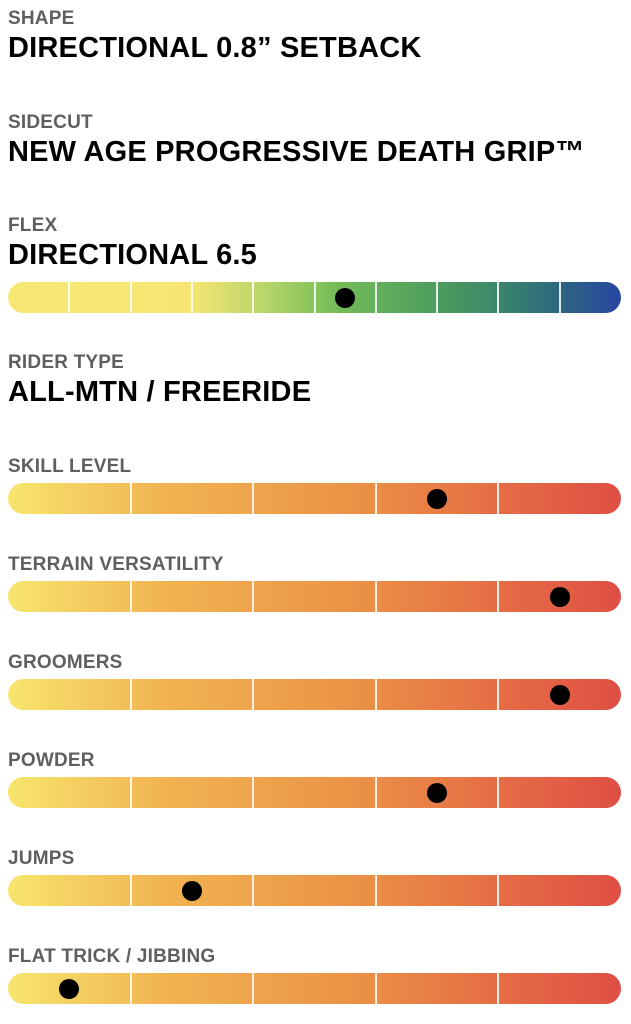  Describe the element at coordinates (314, 694) in the screenshot. I see `groomers-bar` at that location.